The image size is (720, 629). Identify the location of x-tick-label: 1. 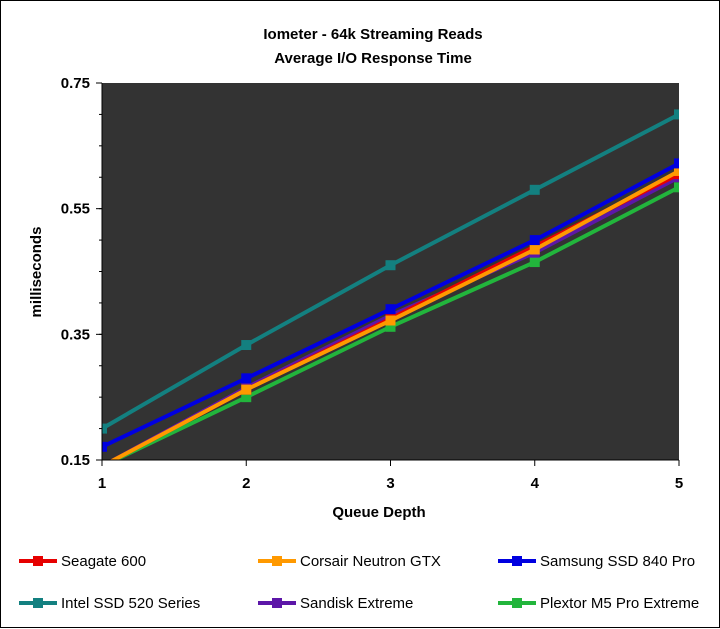
(102, 483).